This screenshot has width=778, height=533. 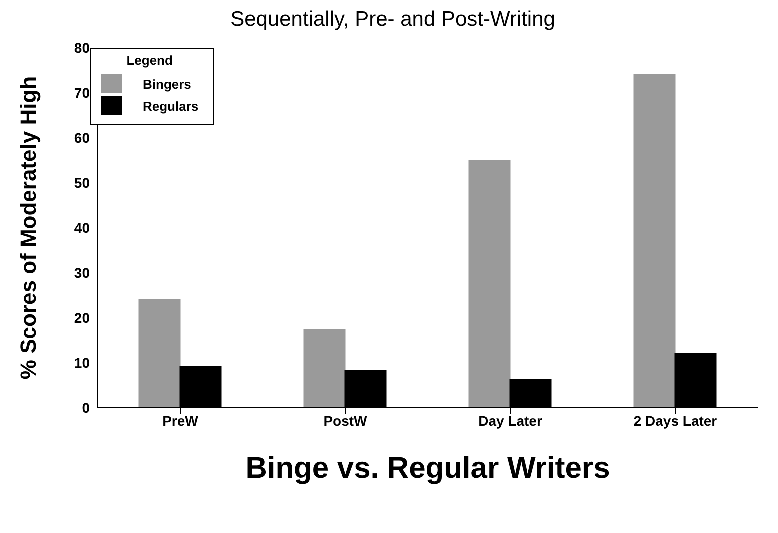 I want to click on x-tick-label: PreW, so click(x=181, y=420).